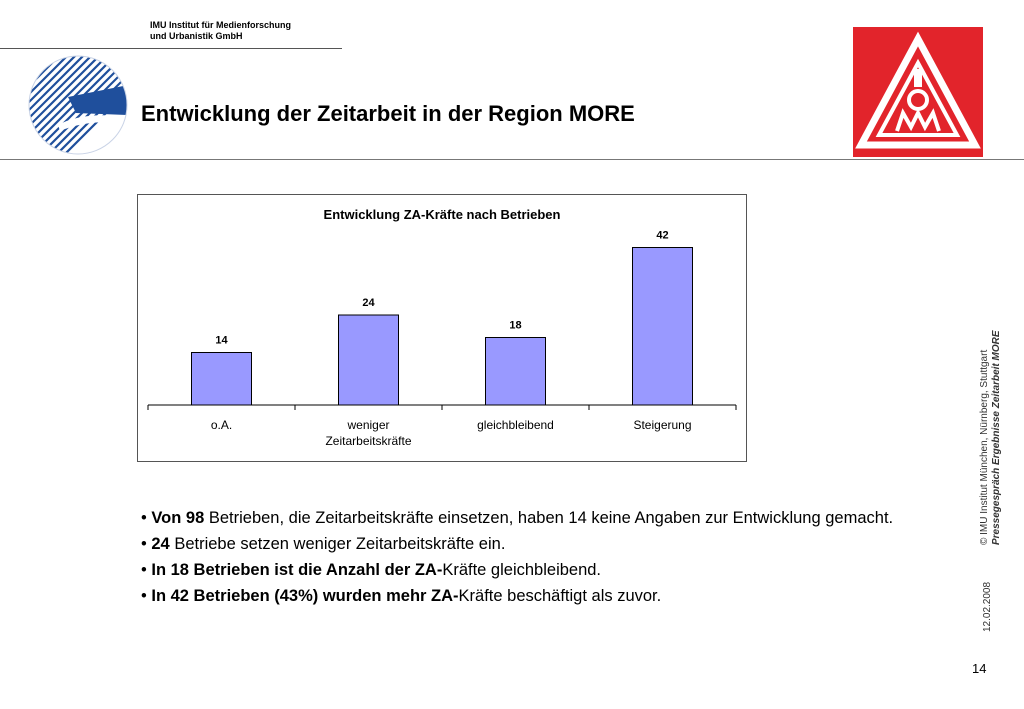 The image size is (1024, 709). What do you see at coordinates (305, 596) in the screenshot?
I see `finding-4-strong: In 42 Betrieben (43%) wurden mehr ZA-` at bounding box center [305, 596].